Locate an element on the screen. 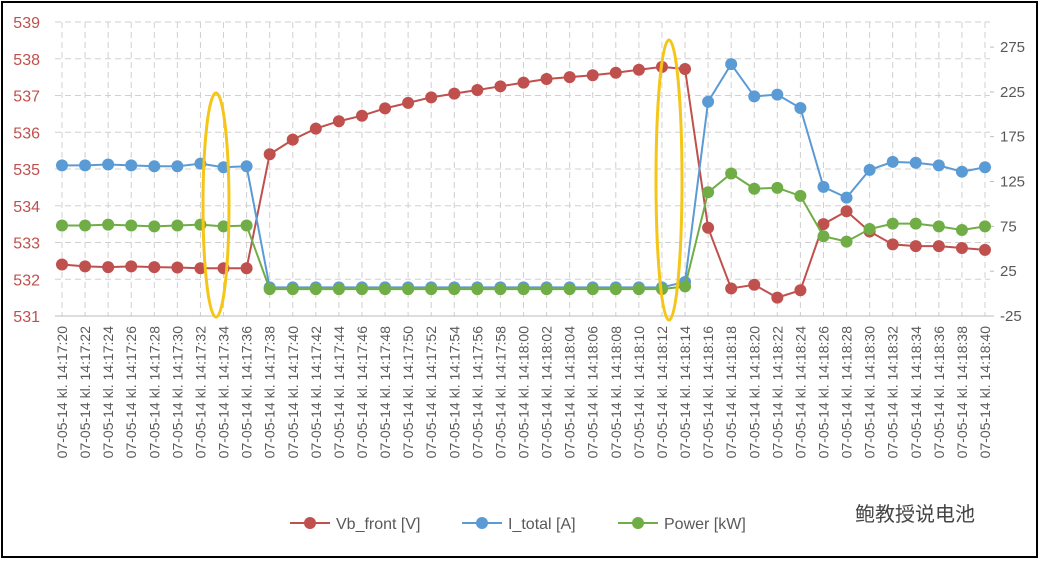 The height and width of the screenshot is (561, 1041). x-tick-label: 07-05-14 kl. 14:18:12 is located at coordinates (662, 392).